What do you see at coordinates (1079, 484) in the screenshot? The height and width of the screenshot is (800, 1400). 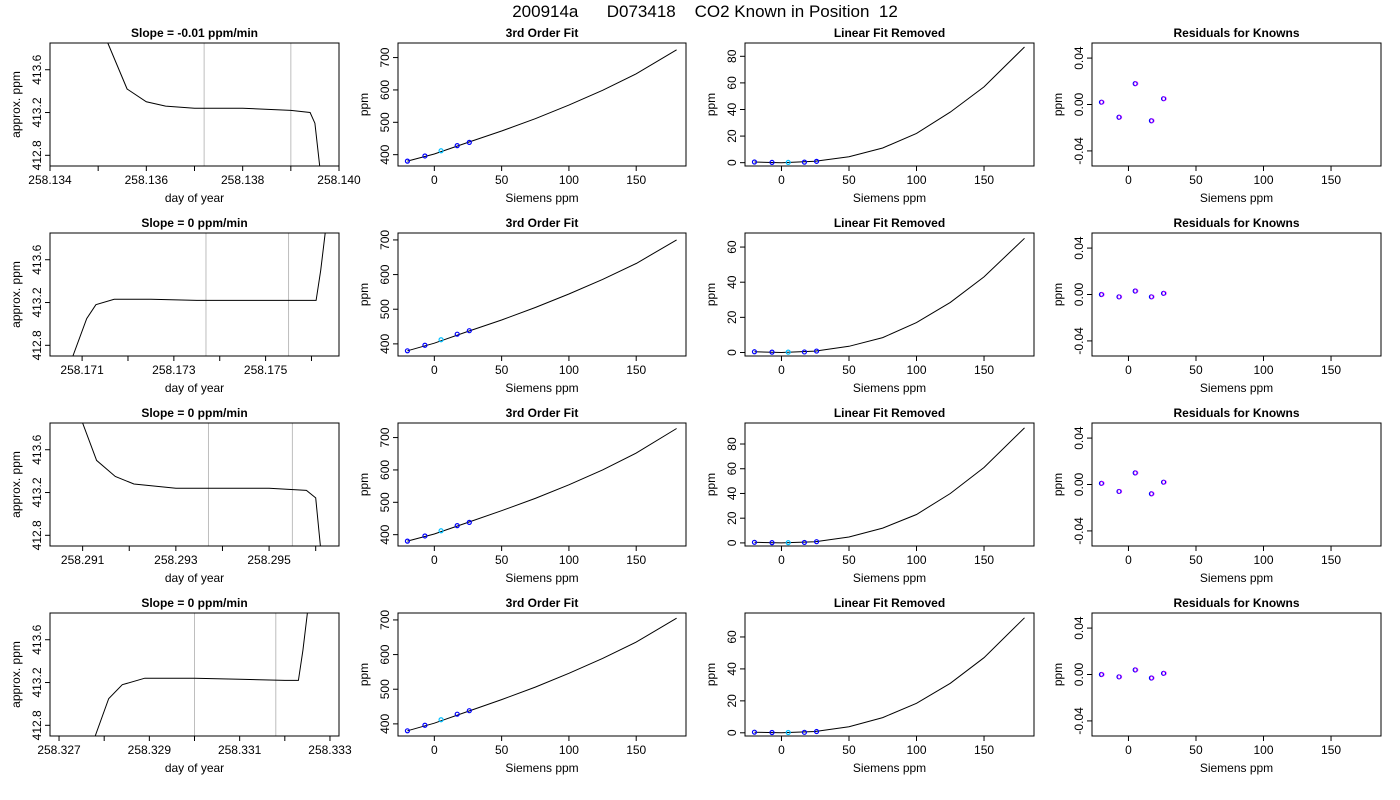 I see `y-tick-label: 0.00` at bounding box center [1079, 484].